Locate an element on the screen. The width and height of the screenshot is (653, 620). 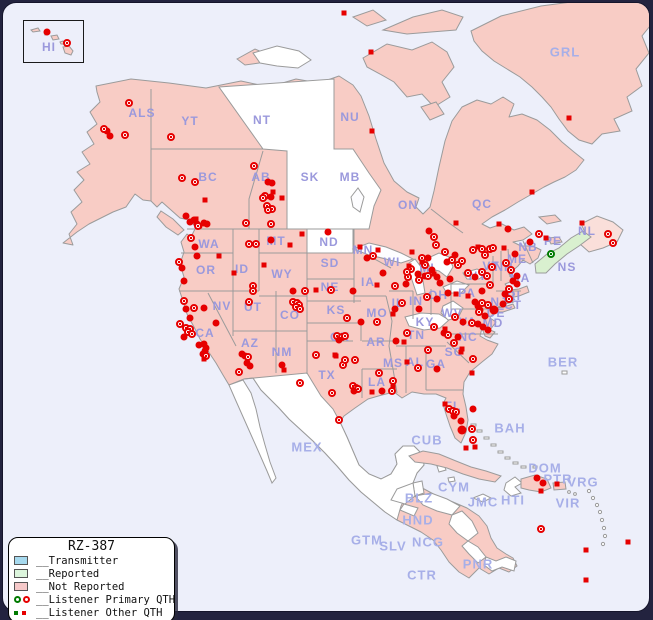
legend-label: __Listener Other QTH is located at coordinates (99, 612).